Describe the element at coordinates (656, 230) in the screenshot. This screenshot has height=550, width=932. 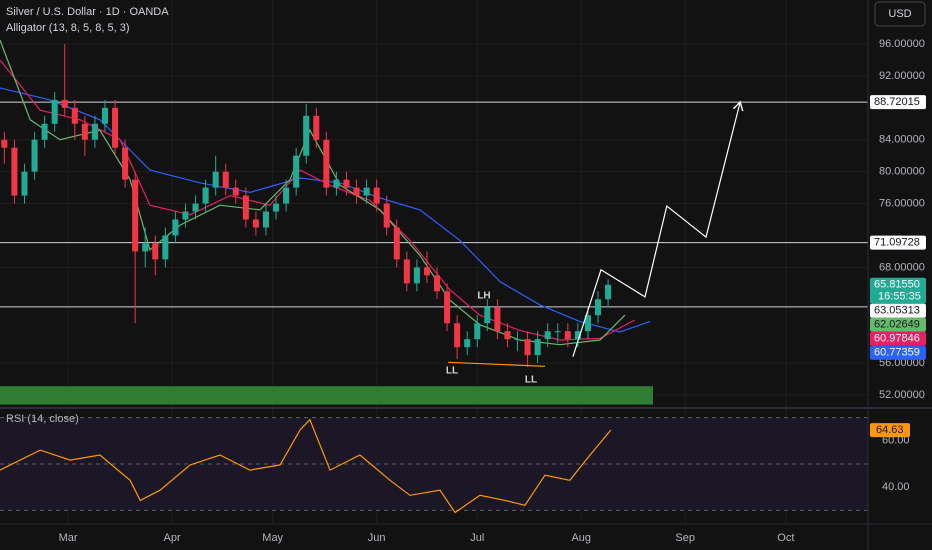
I see `projection-path` at that location.